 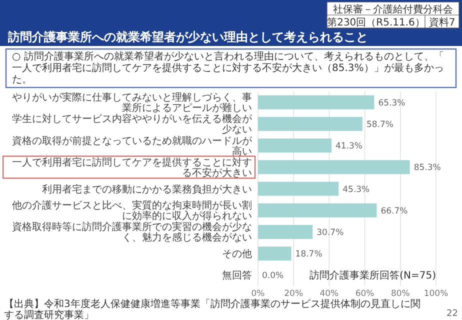 What do you see at coordinates (273, 276) in the screenshot?
I see `data-label: 0.0%` at bounding box center [273, 276].